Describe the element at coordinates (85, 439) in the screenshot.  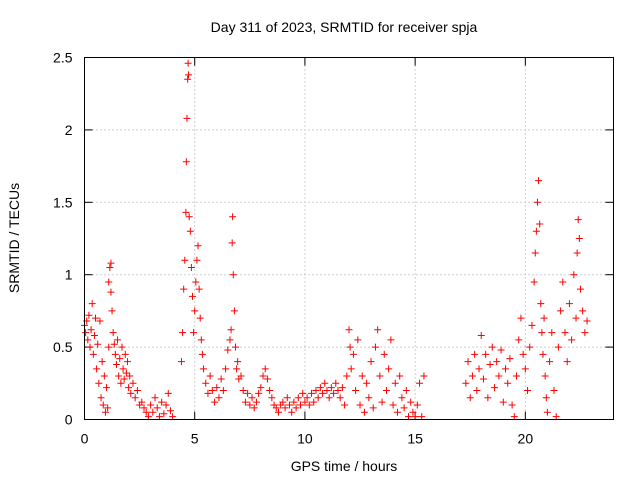
I see `x-tick-label: 0` at that location.